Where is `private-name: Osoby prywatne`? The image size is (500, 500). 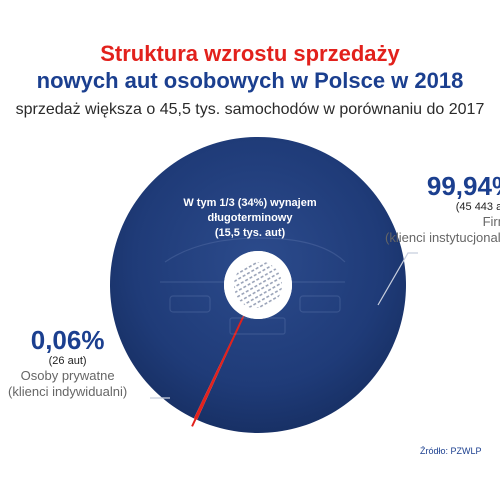 private-name: Osoby prywatne is located at coordinates (67, 375).